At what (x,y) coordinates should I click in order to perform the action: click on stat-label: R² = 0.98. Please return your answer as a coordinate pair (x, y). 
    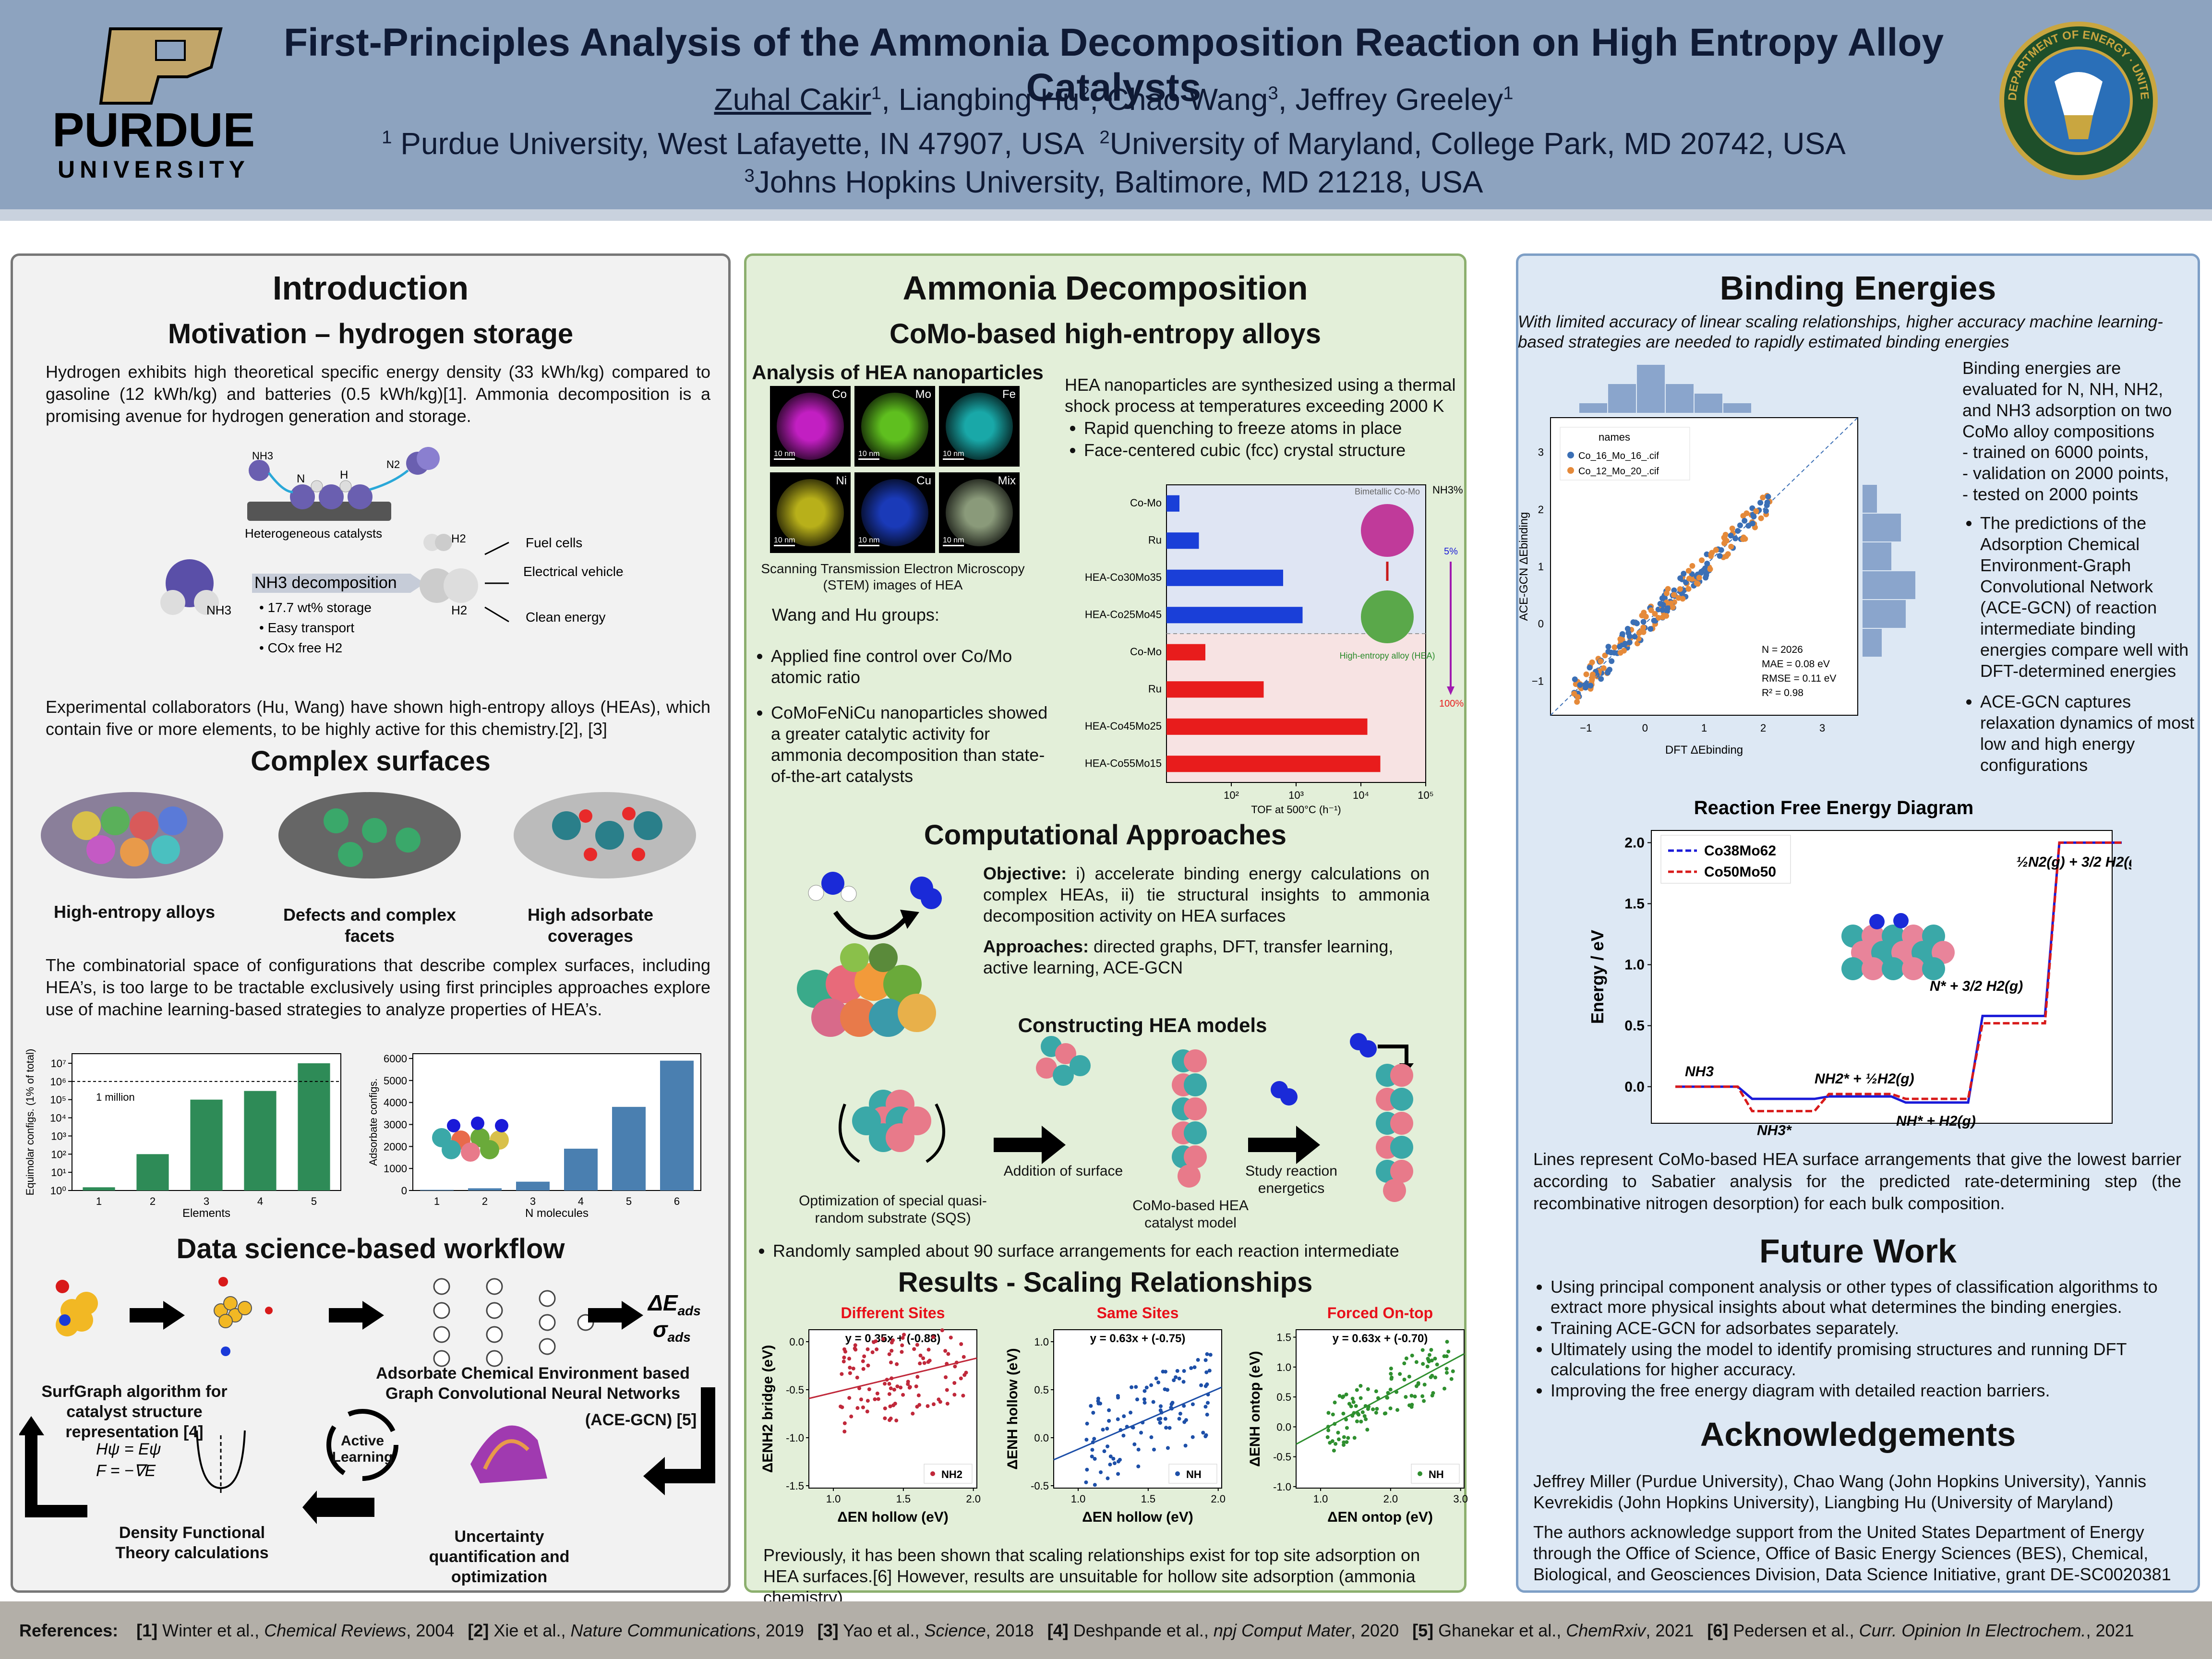
    Looking at the image, I should click on (1783, 692).